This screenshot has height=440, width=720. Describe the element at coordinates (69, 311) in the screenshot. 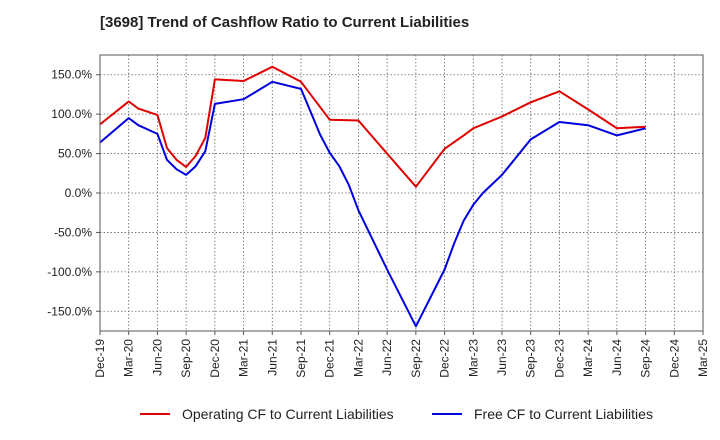

I see `y-tick-label: -150.0%` at that location.